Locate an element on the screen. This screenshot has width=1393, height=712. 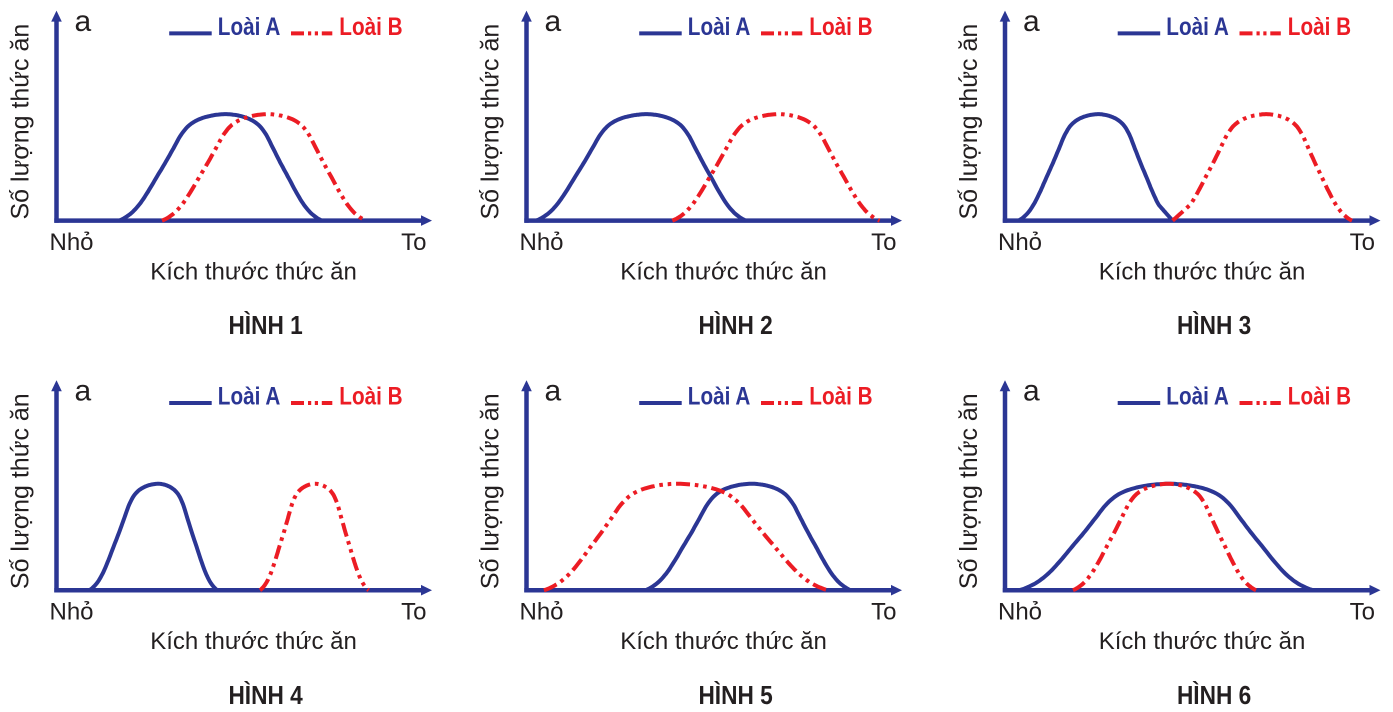
svg-text: HÌNH 2 is located at coordinates (735, 325).